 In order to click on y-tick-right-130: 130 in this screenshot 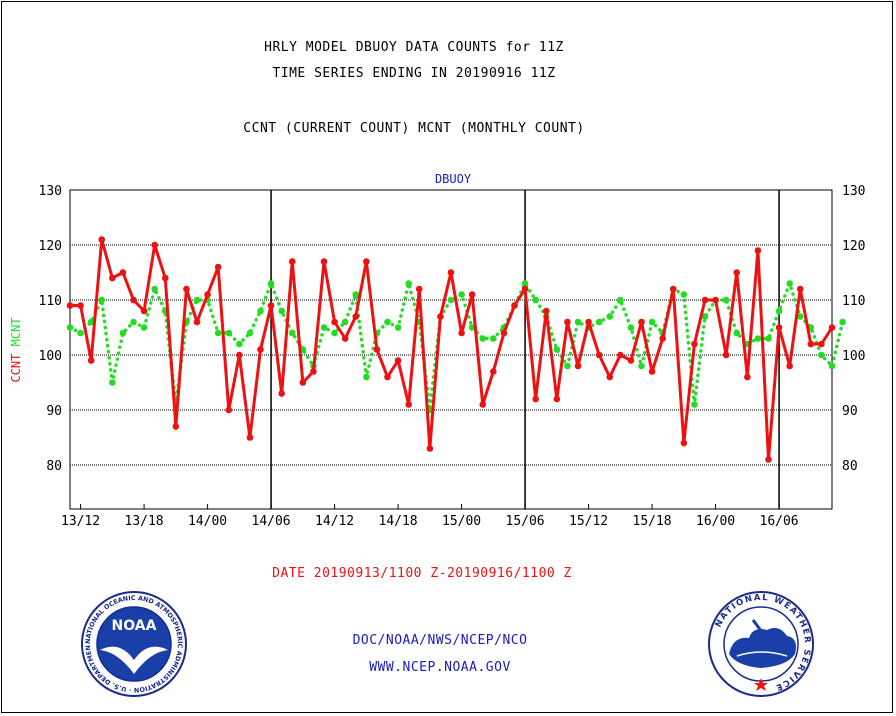, I will do `click(853, 191)`.